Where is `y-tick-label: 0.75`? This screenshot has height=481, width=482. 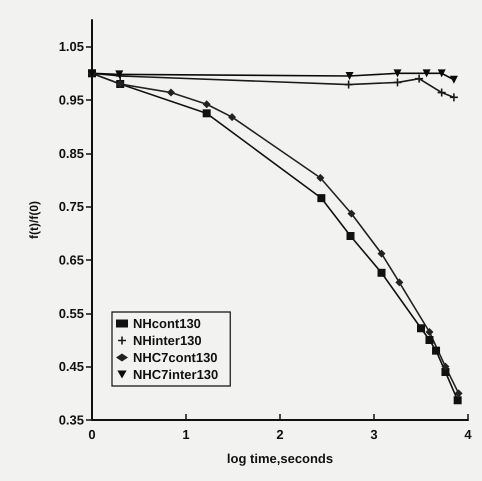 y-tick-label: 0.75 is located at coordinates (71, 206).